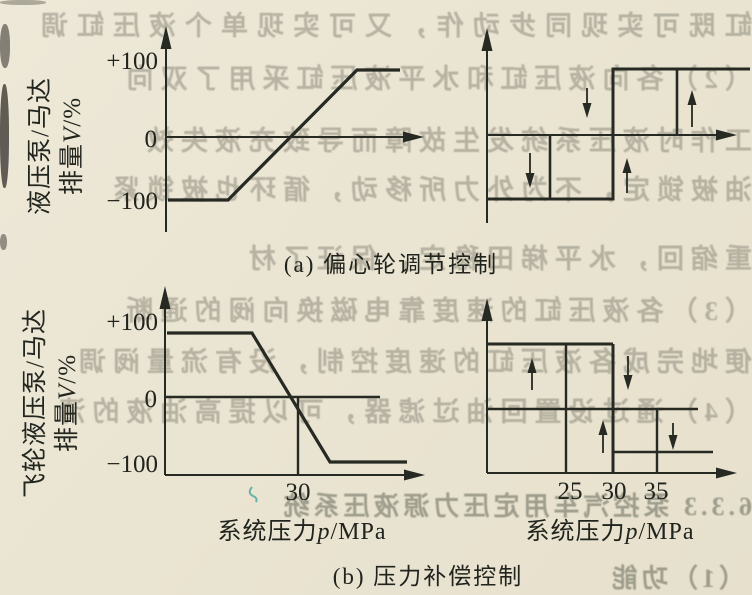 The height and width of the screenshot is (595, 752). Describe the element at coordinates (302, 532) in the screenshot. I see `x-axis-label-bleft: 系统压力p/MPa` at that location.